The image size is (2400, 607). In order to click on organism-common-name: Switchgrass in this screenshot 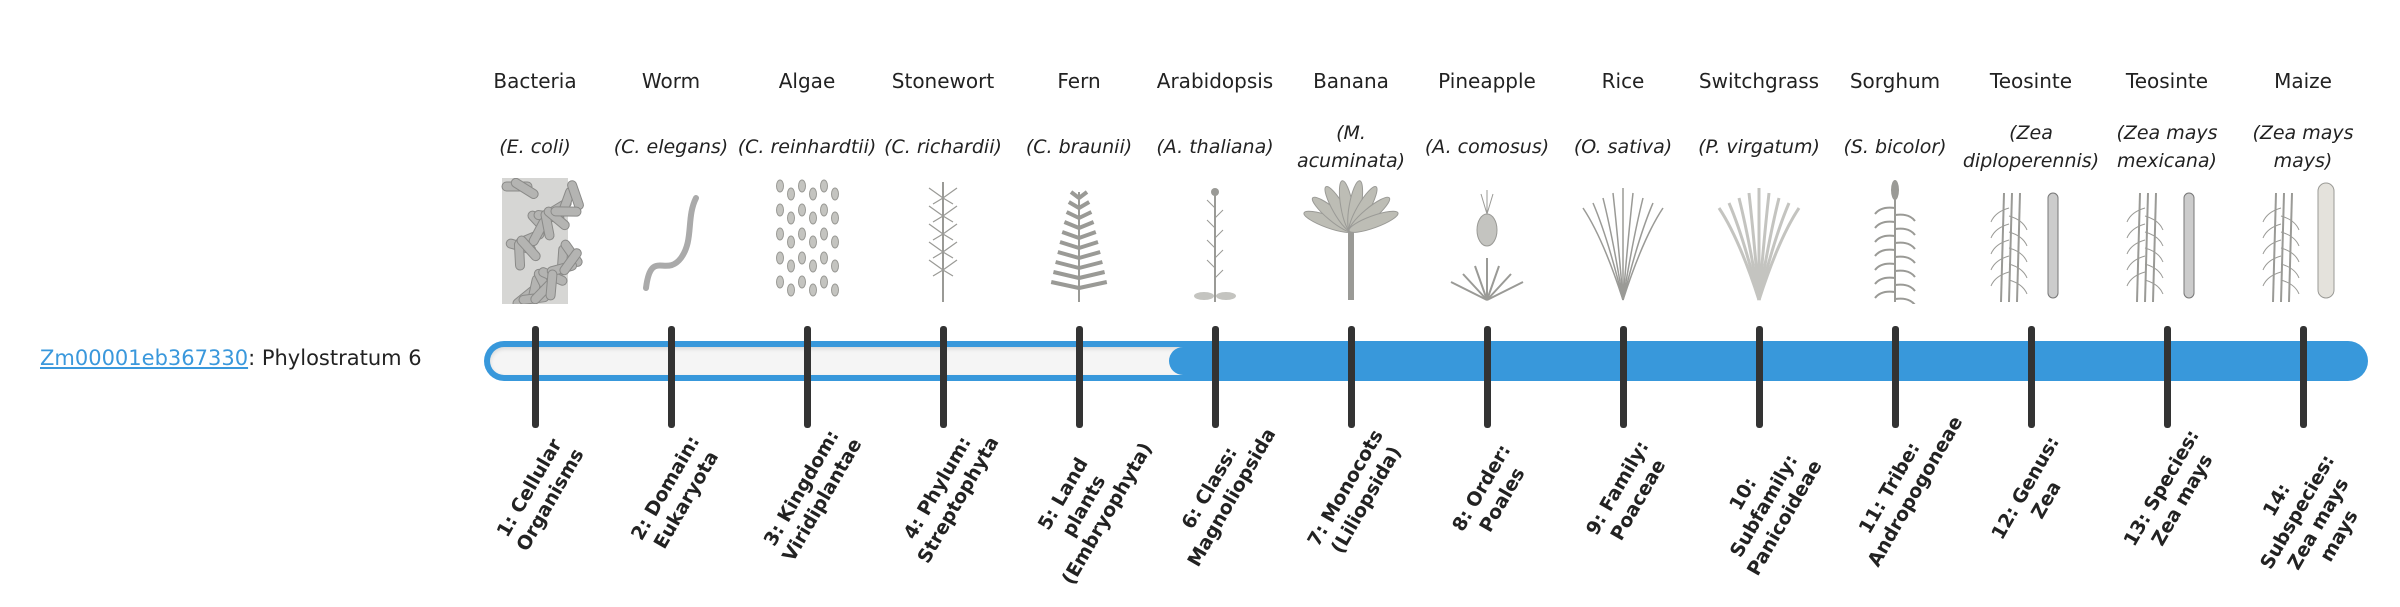, I will do `click(1759, 81)`.